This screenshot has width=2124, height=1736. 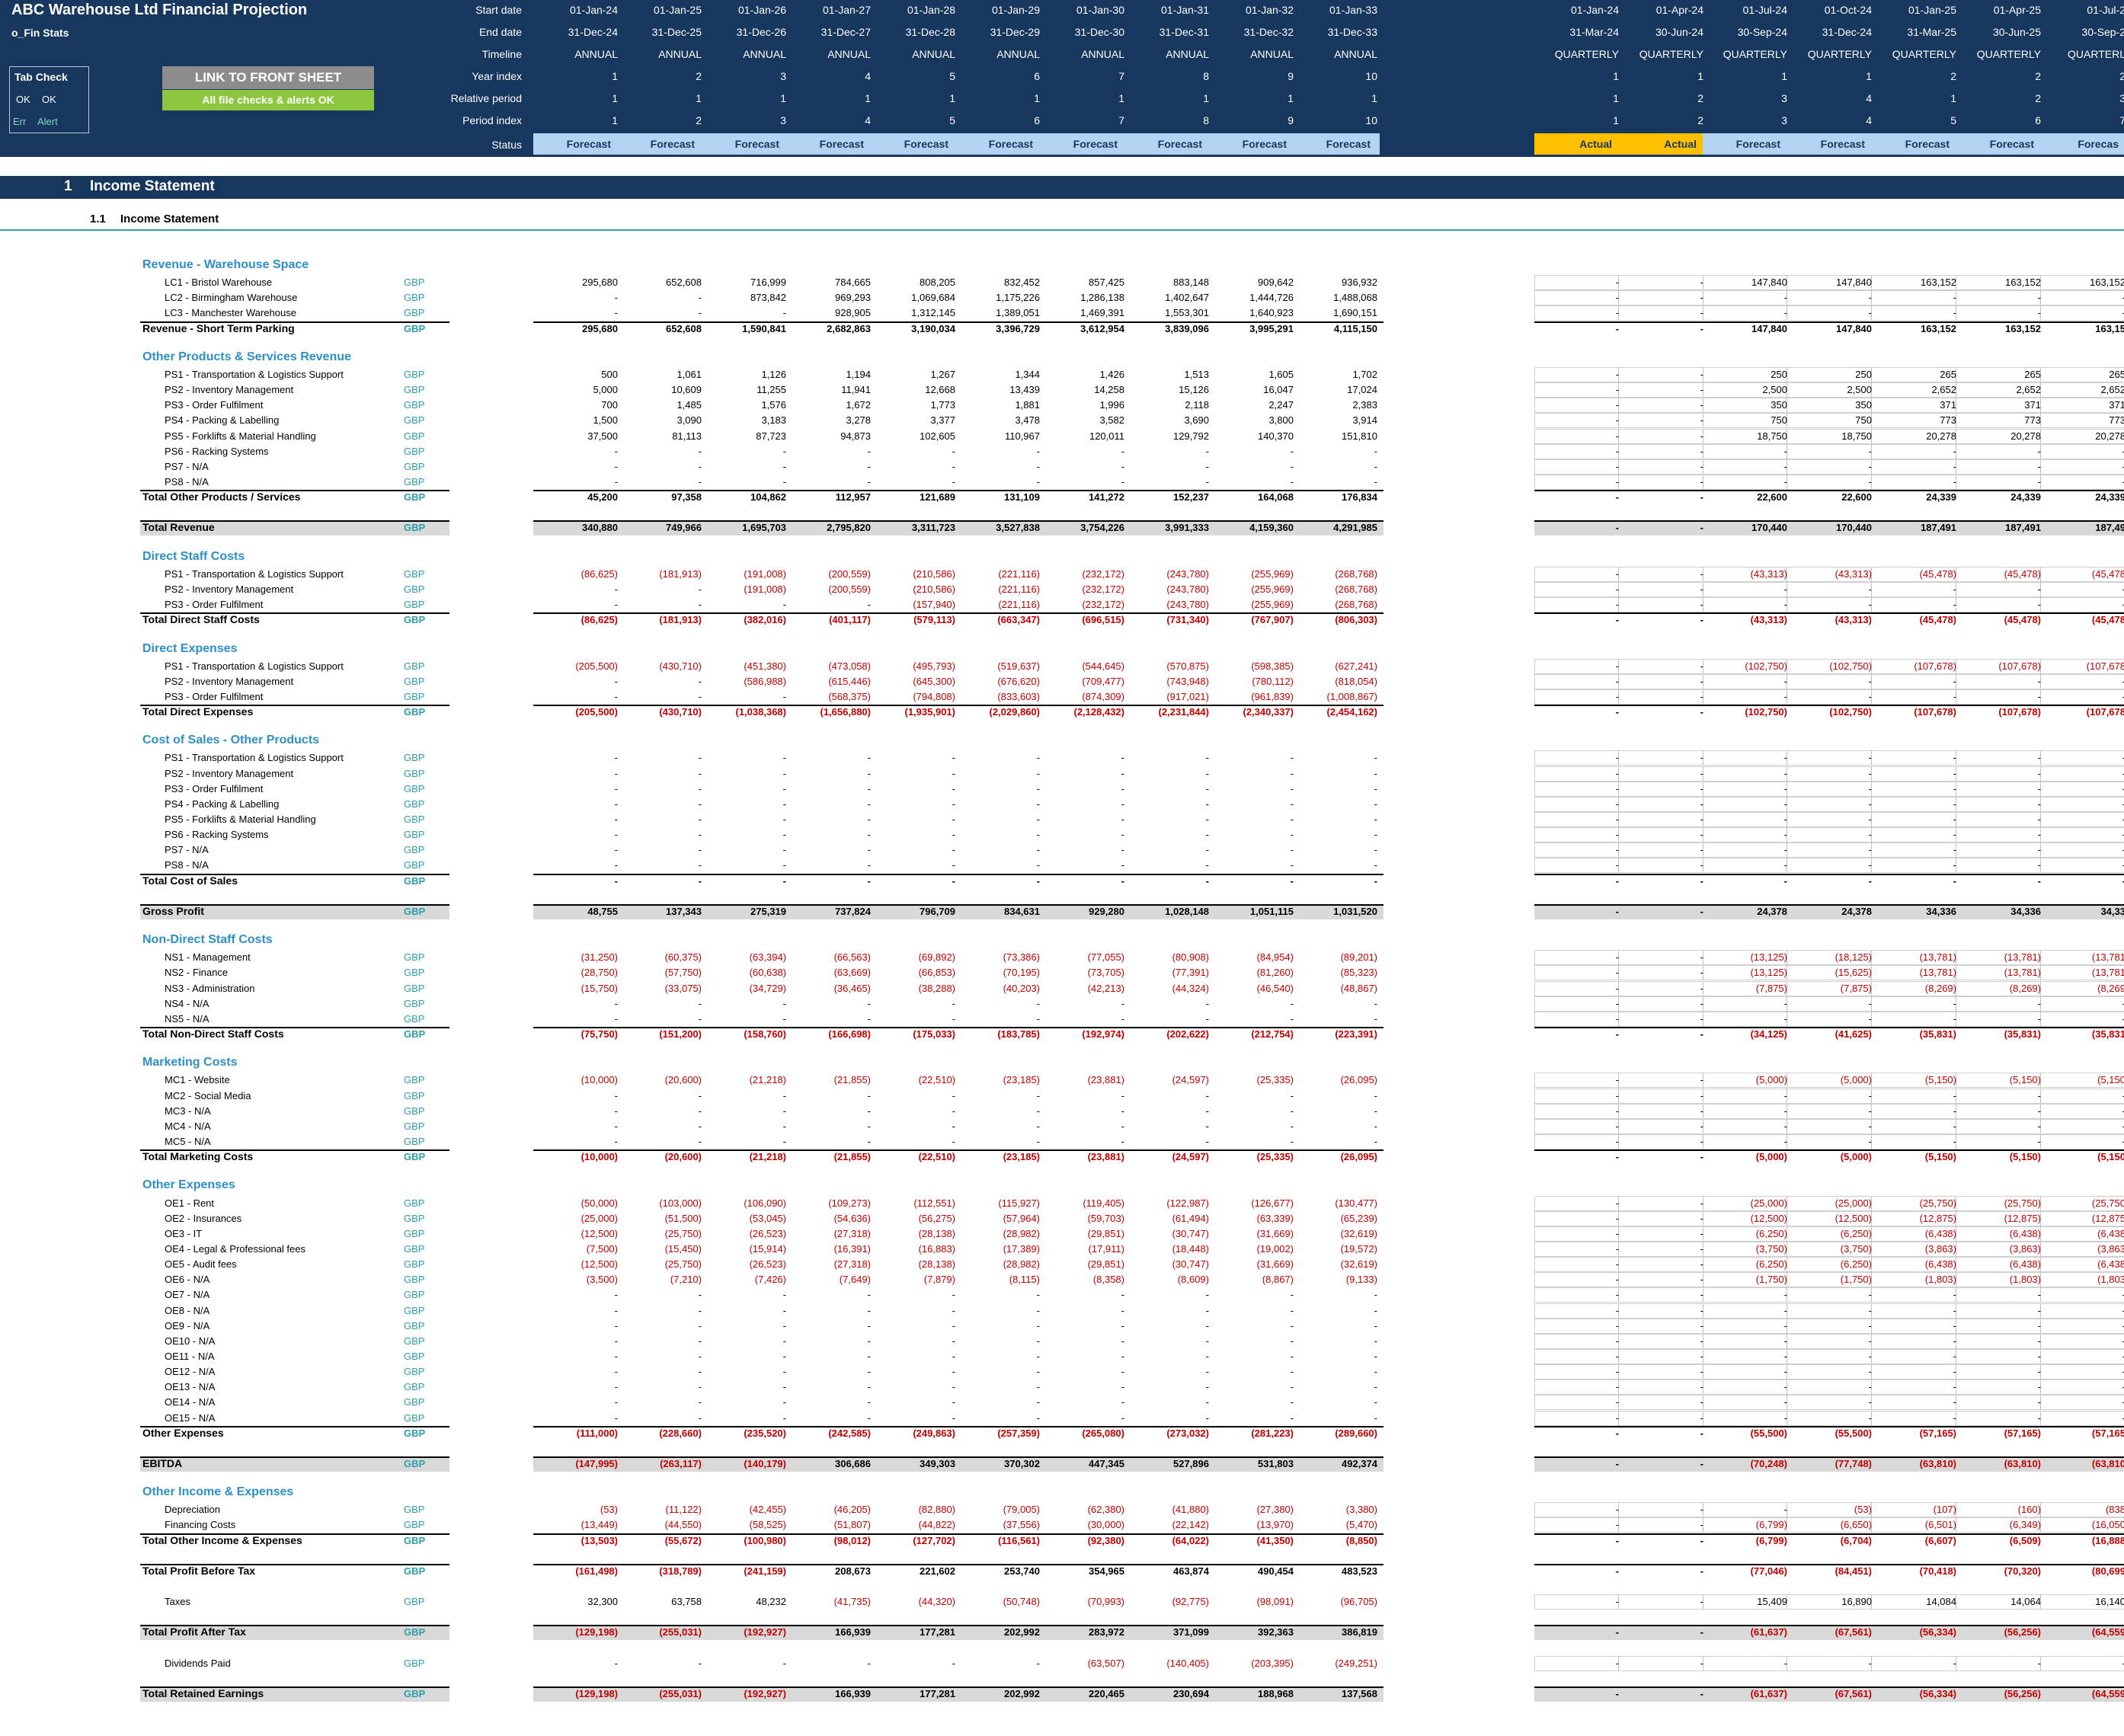 What do you see at coordinates (1829, 911) in the screenshot?
I see `row-highlight` at bounding box center [1829, 911].